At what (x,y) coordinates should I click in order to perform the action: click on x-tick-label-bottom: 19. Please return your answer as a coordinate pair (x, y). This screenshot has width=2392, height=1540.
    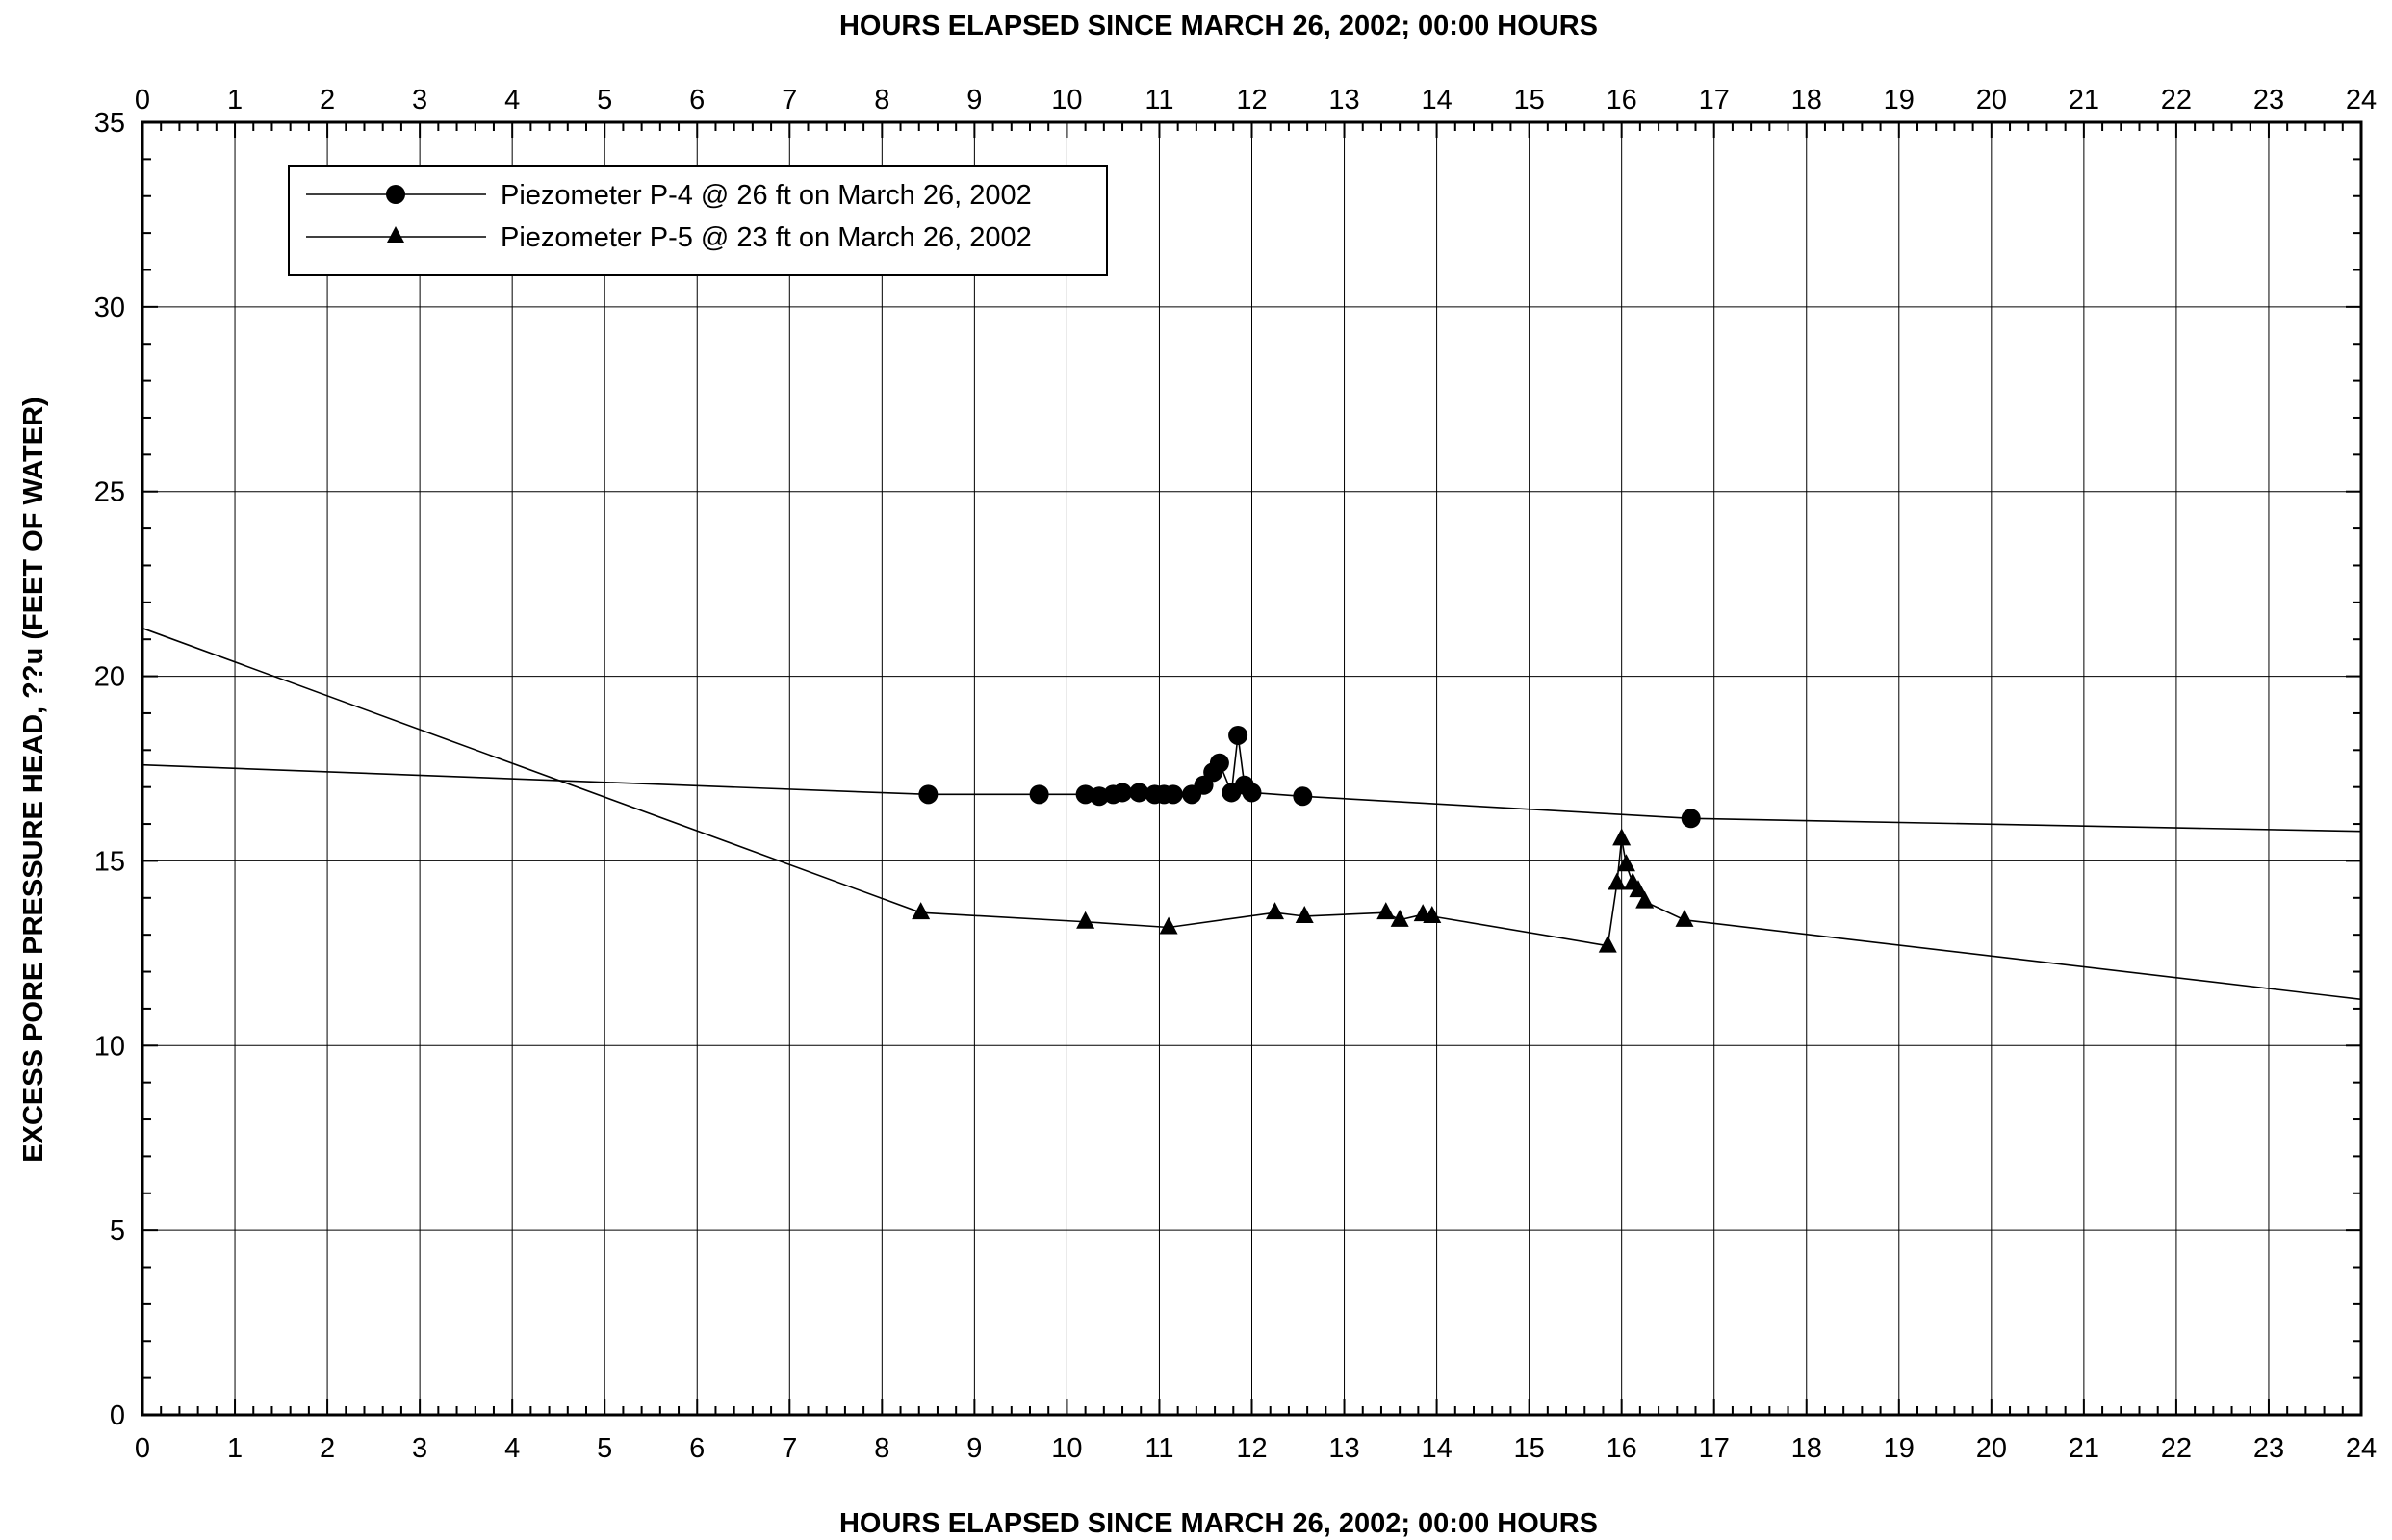
    Looking at the image, I should click on (1899, 1448).